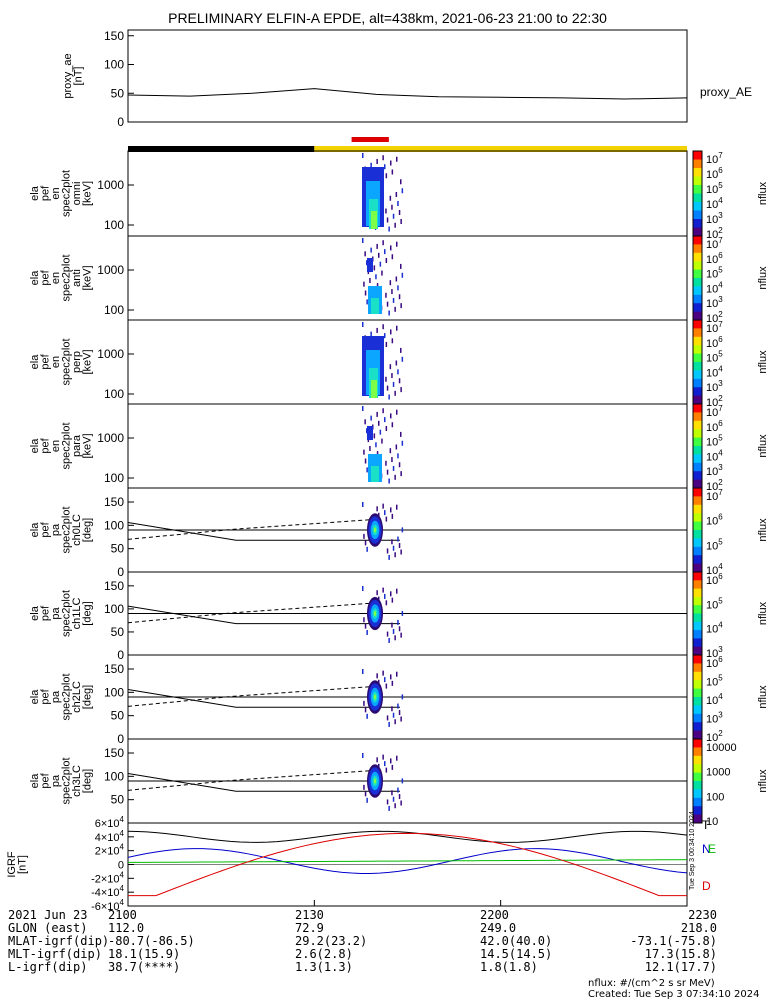 This screenshot has height=1000, width=775. What do you see at coordinates (407, 861) in the screenshot?
I see `igrf-series-e` at bounding box center [407, 861].